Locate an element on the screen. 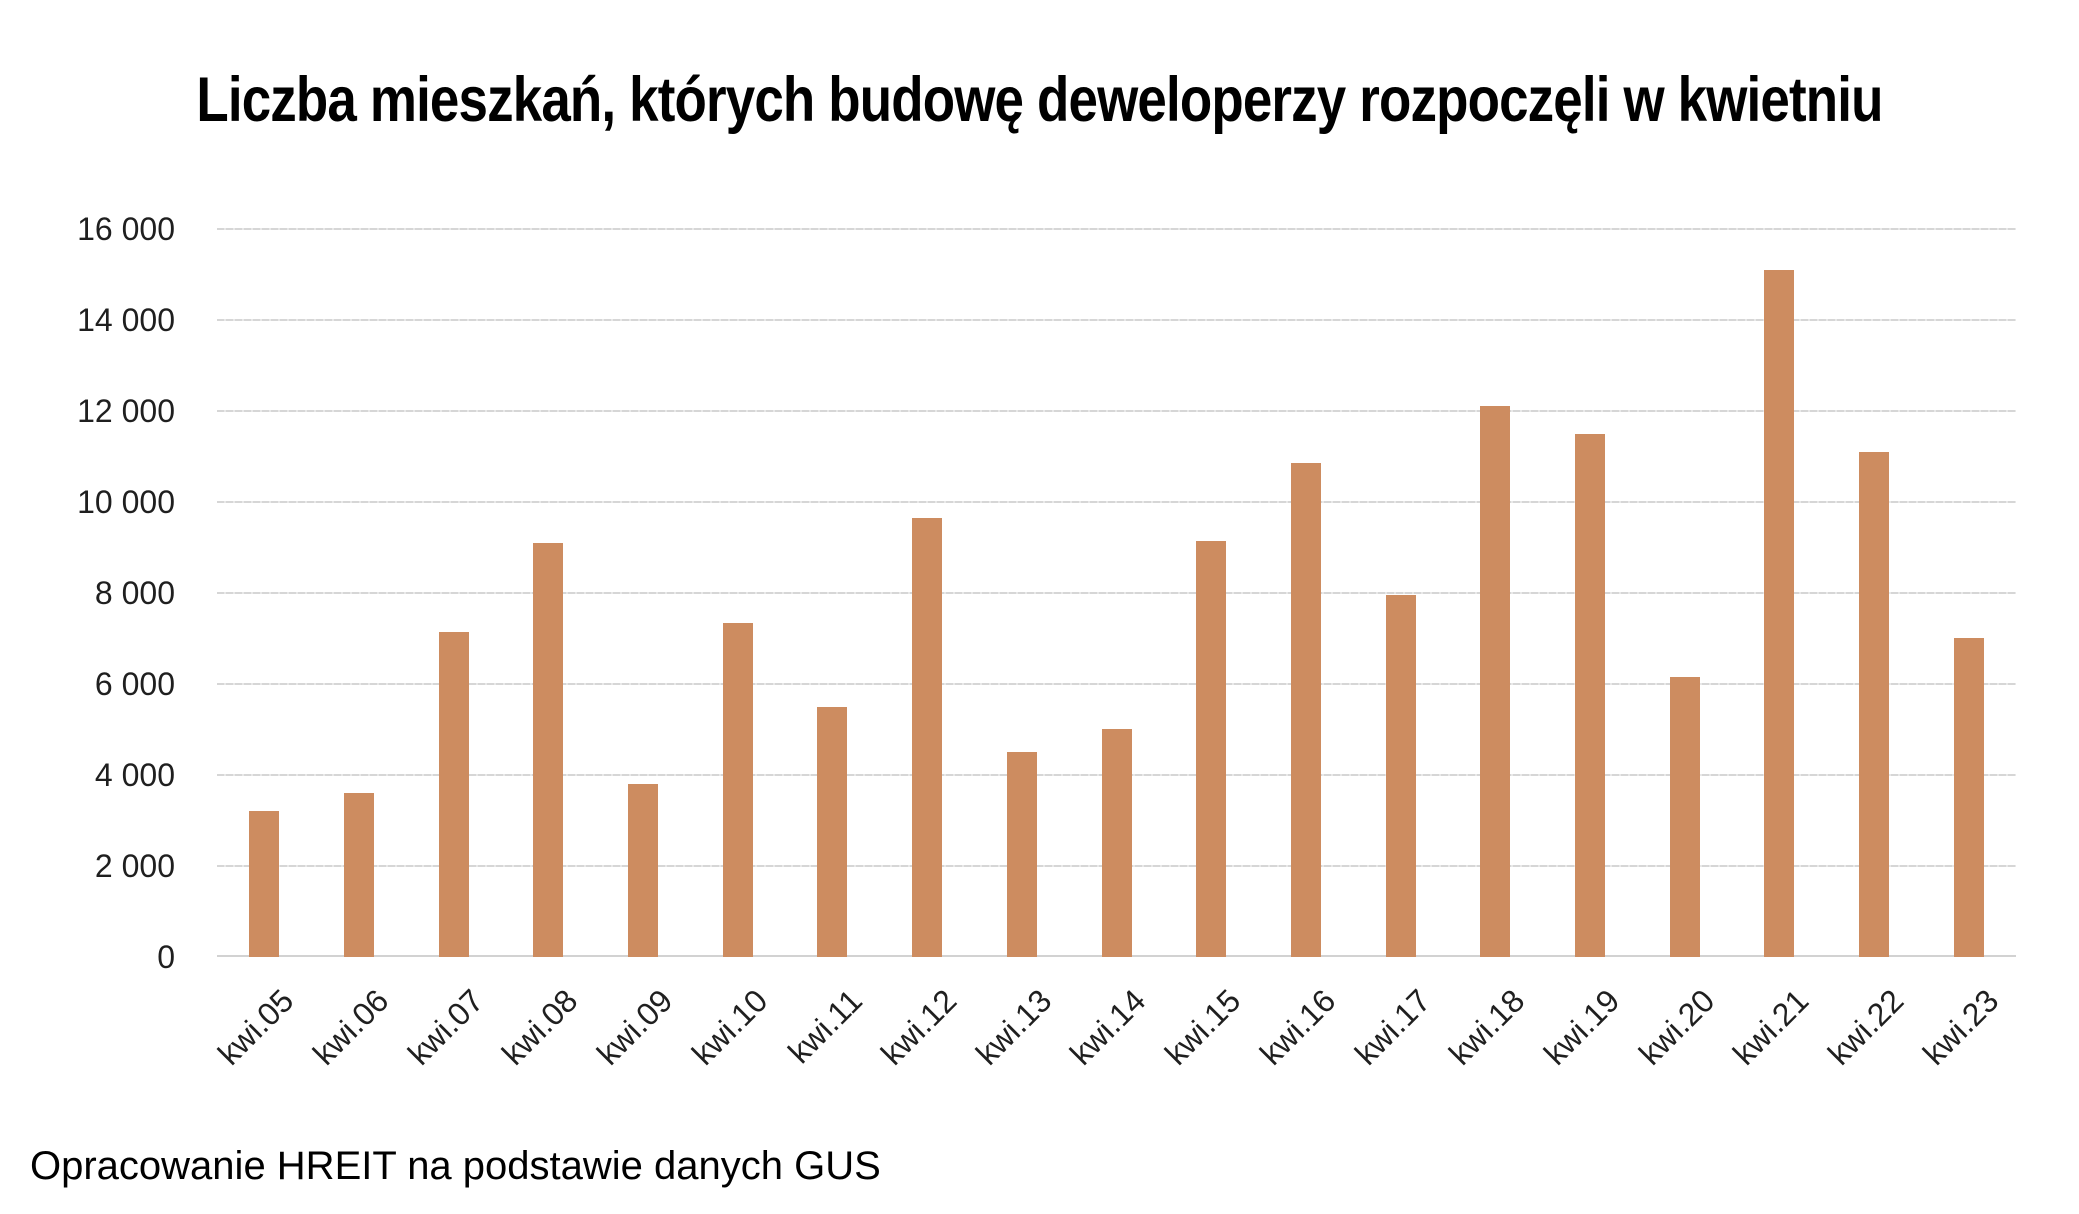  x-axis-label: kwi.08 is located at coordinates (540, 1027).